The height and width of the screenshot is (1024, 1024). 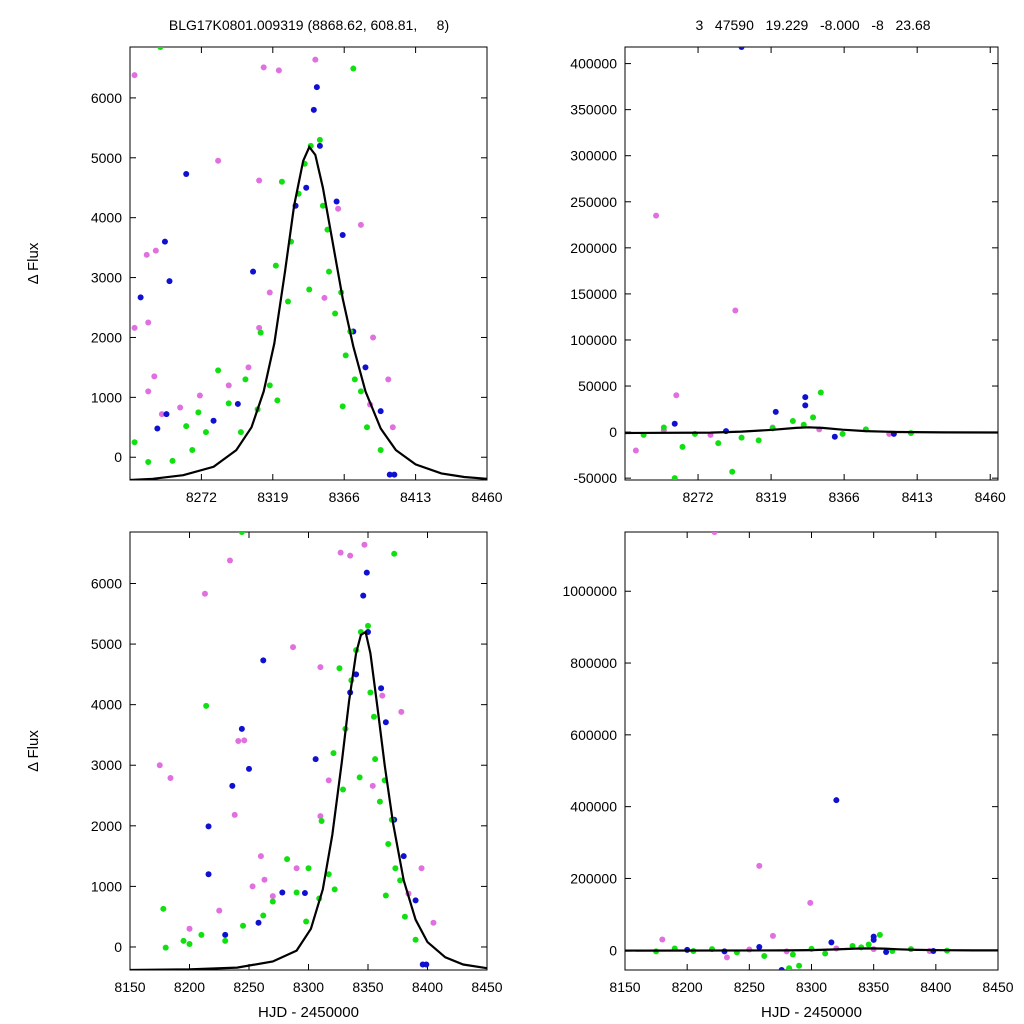 I want to click on y-tick-label: 5000, so click(x=106, y=158).